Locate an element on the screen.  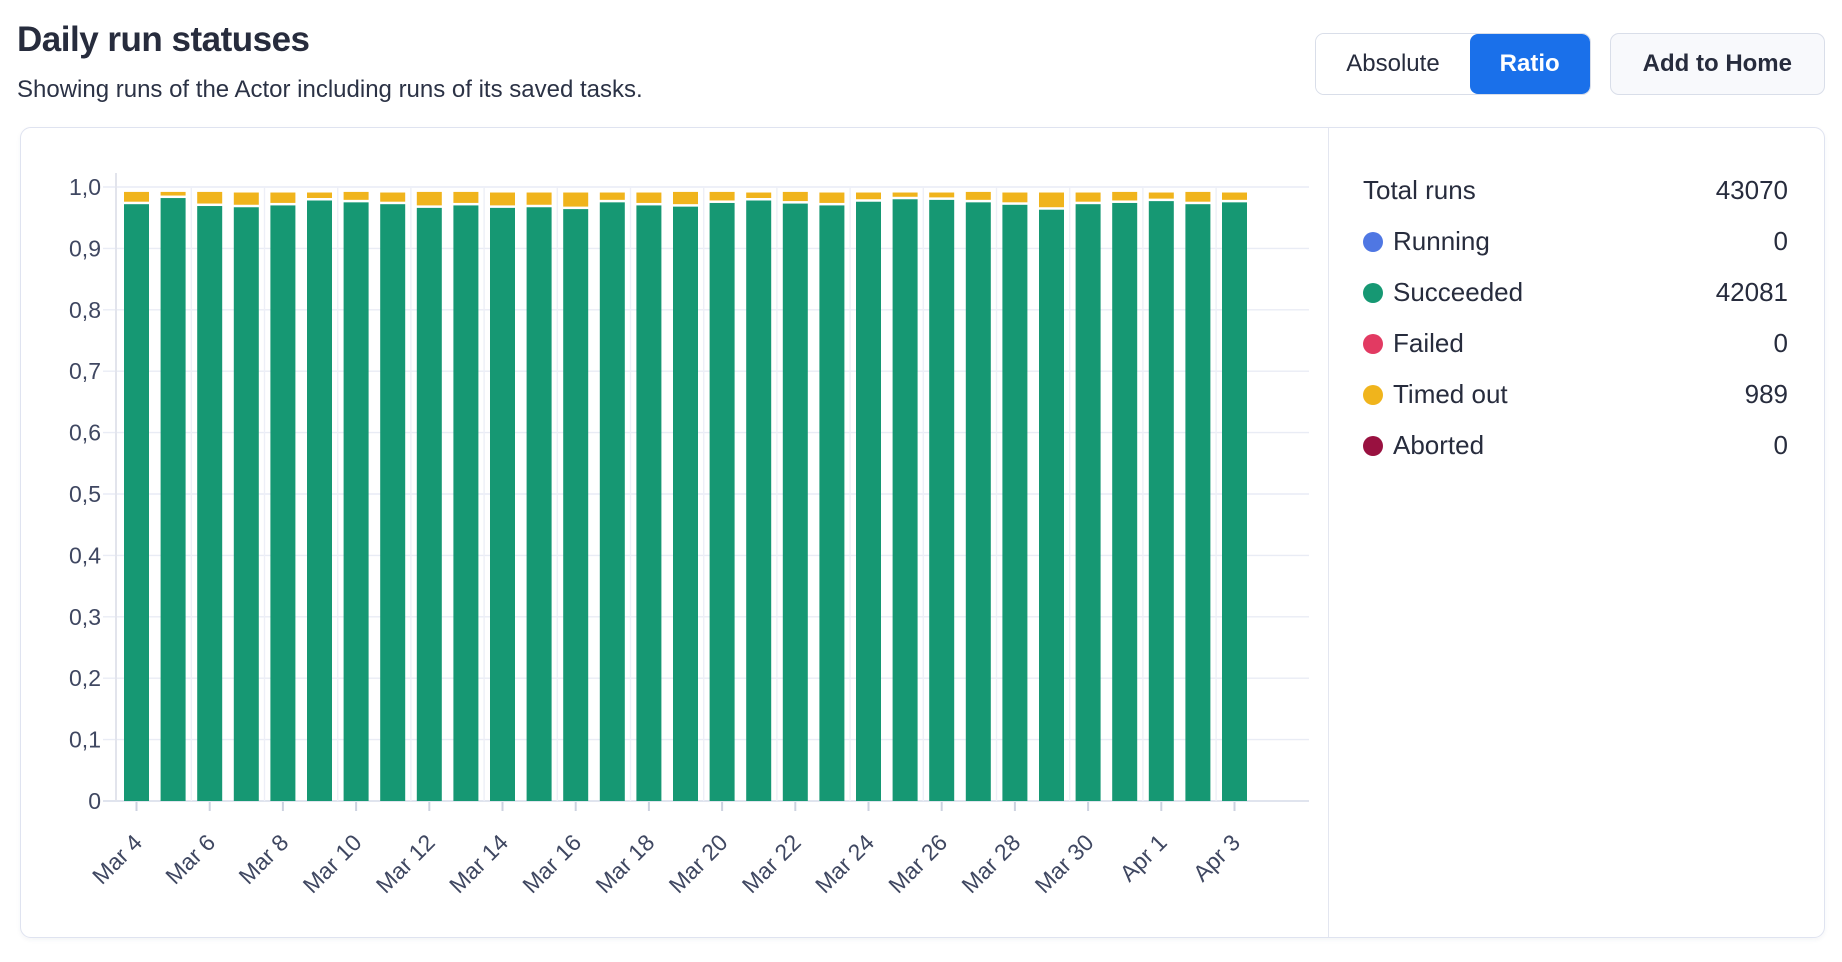
svg-text: Mar 24 is located at coordinates (844, 863).